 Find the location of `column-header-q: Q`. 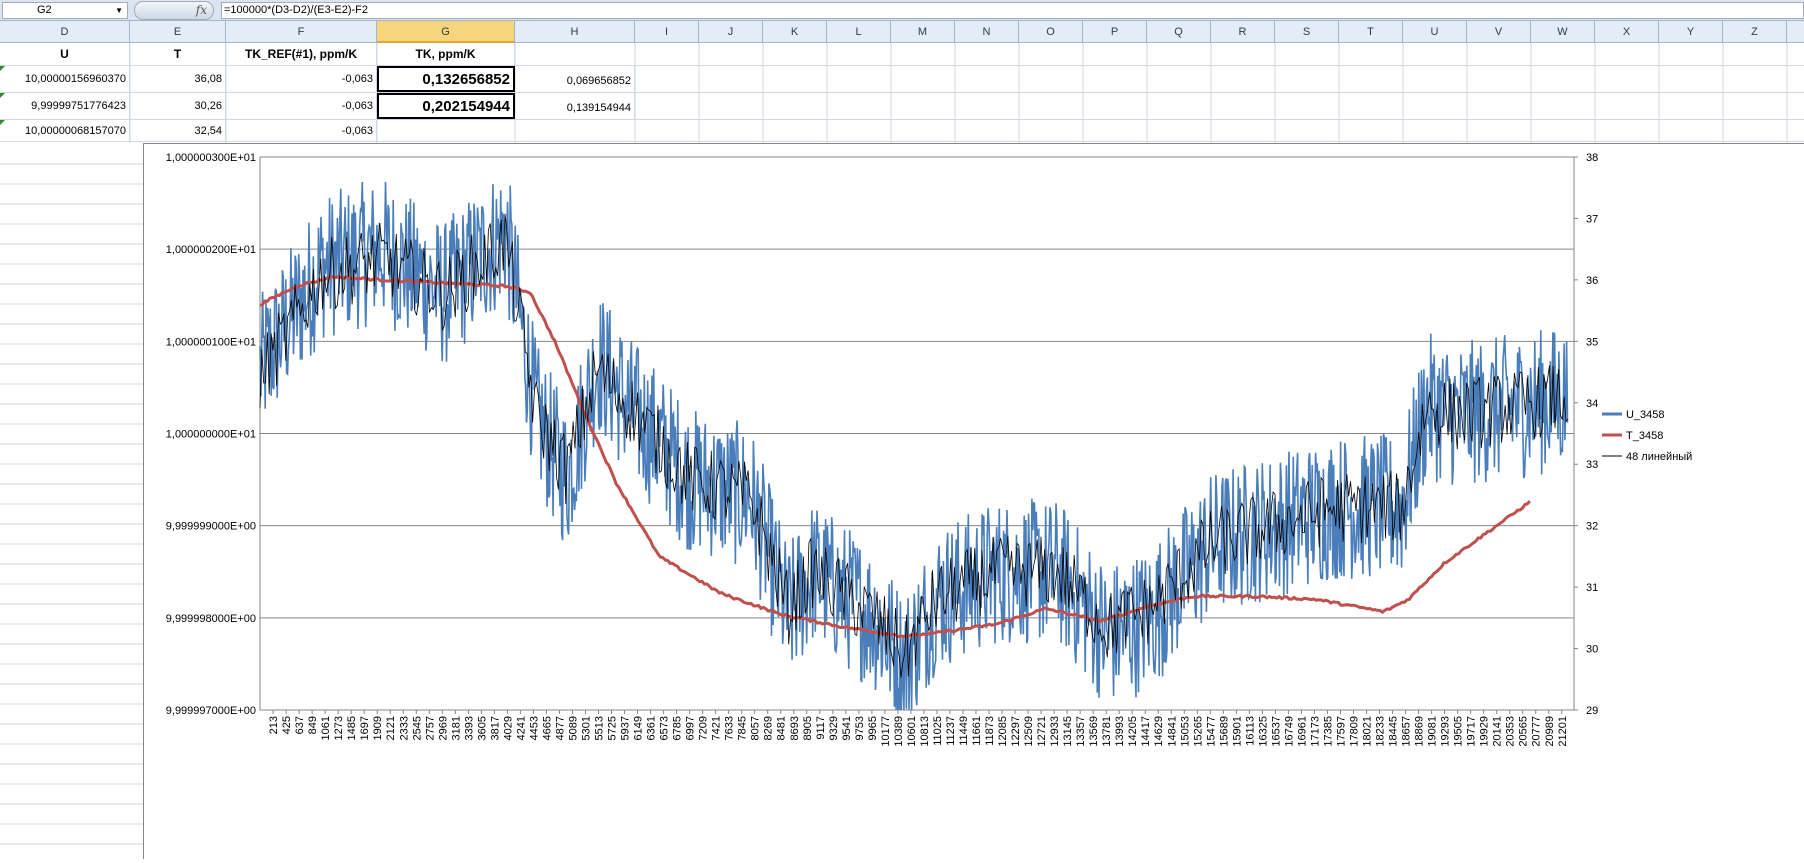

column-header-q: Q is located at coordinates (1179, 32).